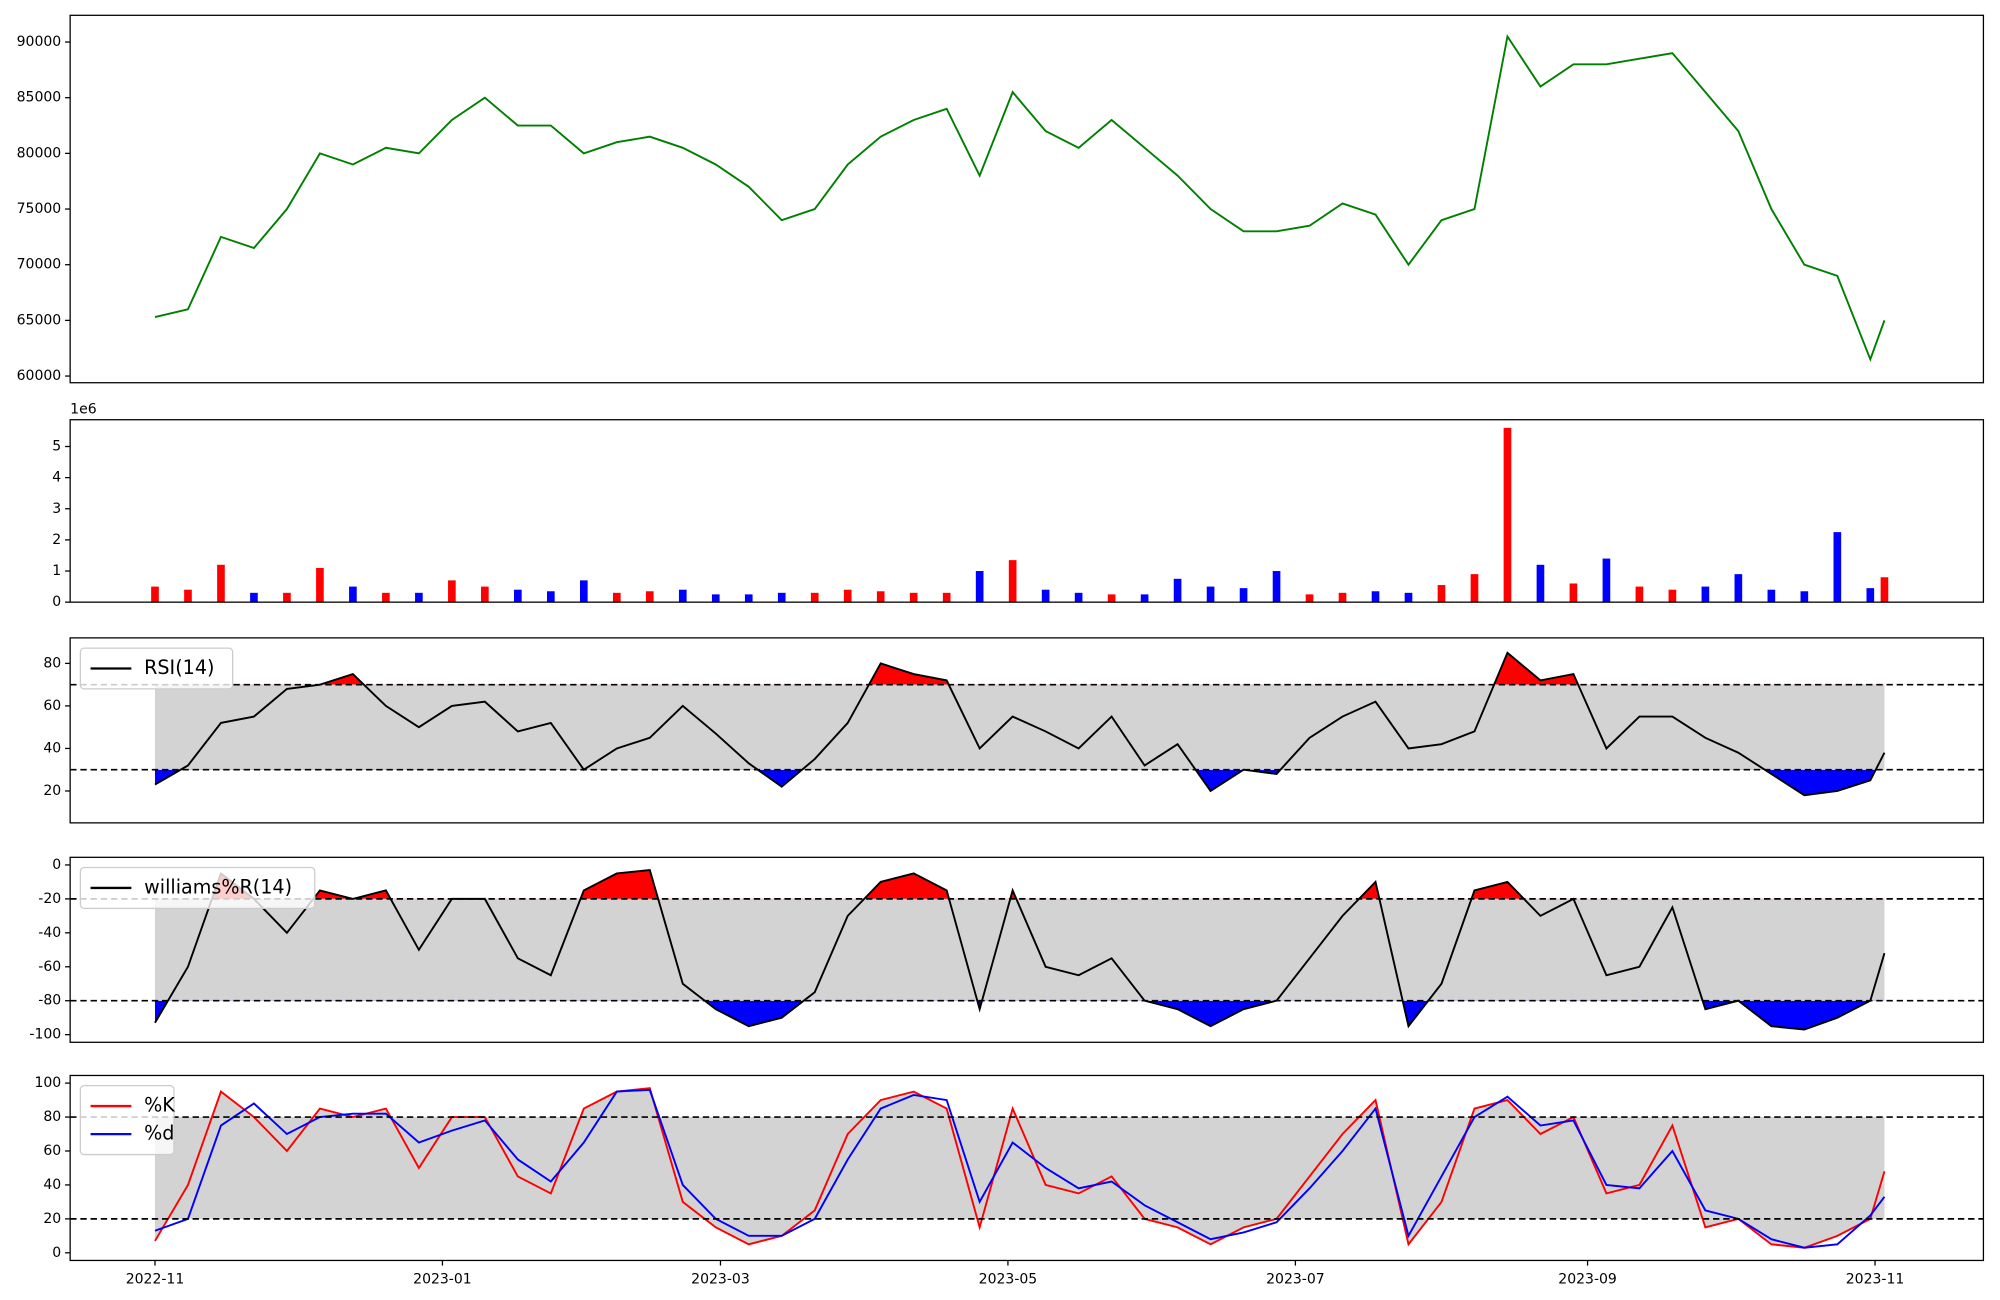  I want to click on y-tick-label: 80000, so click(39, 153).